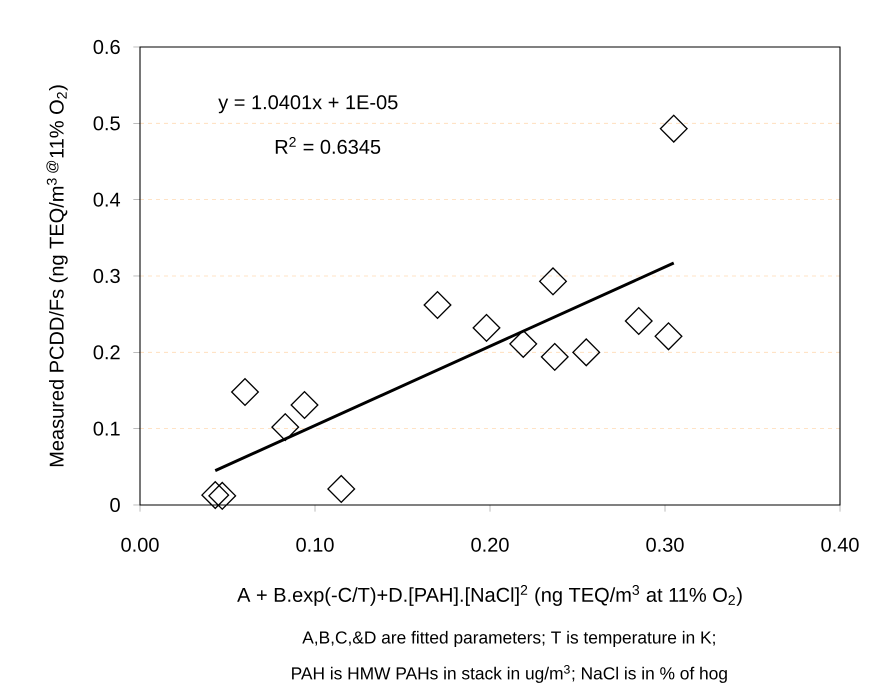 The height and width of the screenshot is (684, 875). What do you see at coordinates (328, 145) in the screenshot?
I see `annotation: R$^{2}$ = 0.6345` at bounding box center [328, 145].